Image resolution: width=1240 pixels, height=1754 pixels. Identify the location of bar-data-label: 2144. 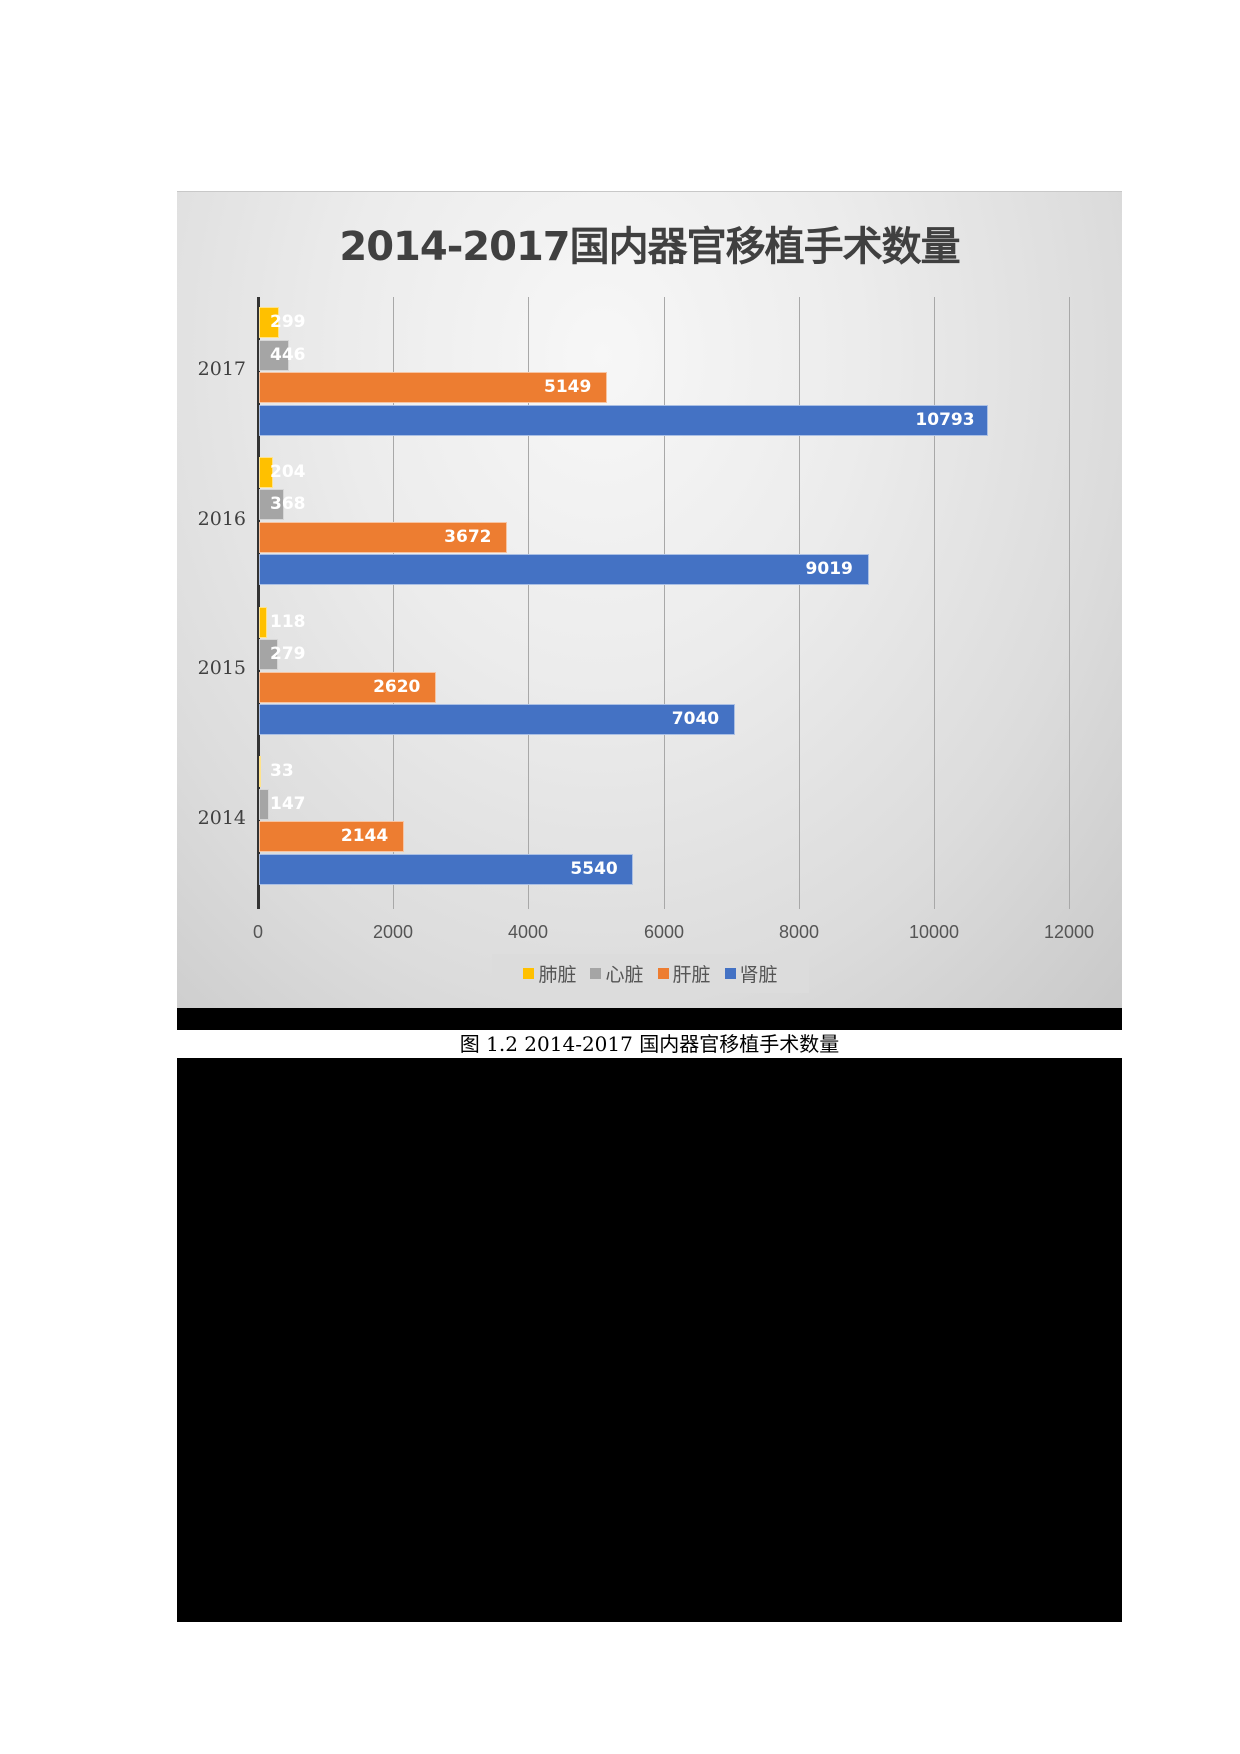
(364, 836).